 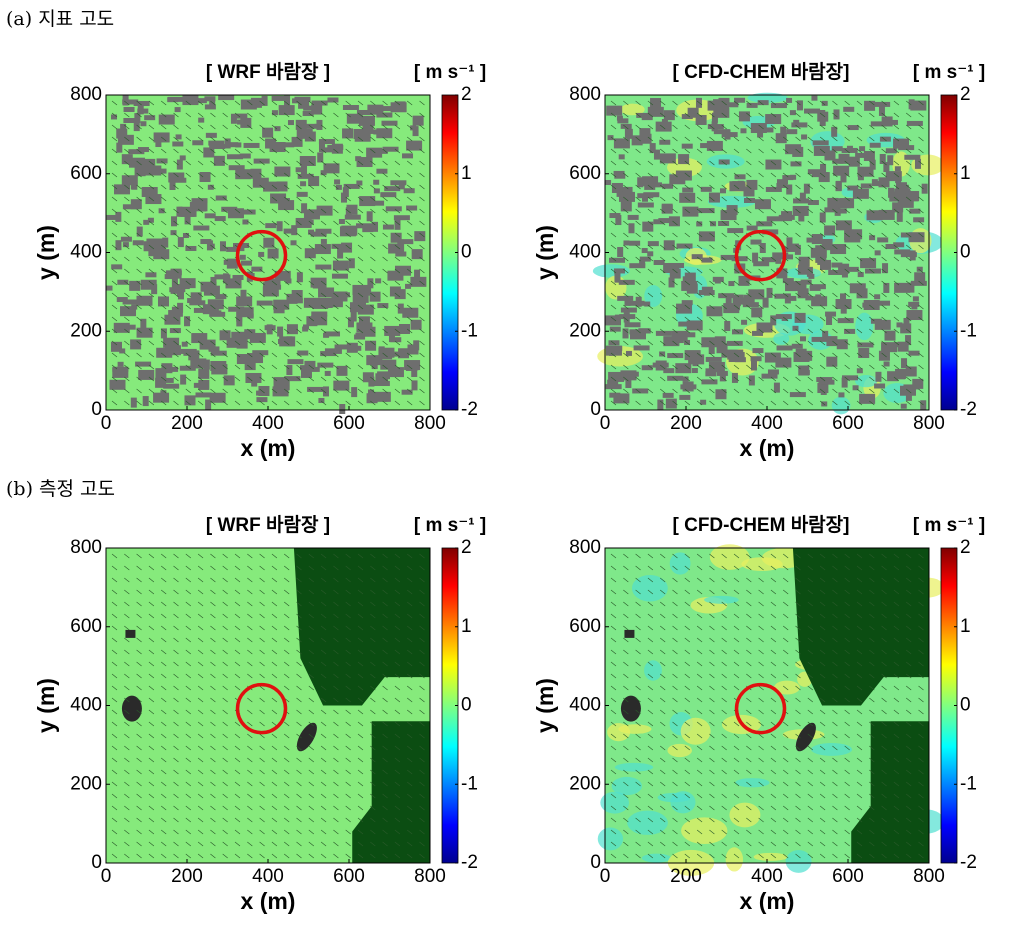 What do you see at coordinates (86, 705) in the screenshot?
I see `y-tick-label: 400` at bounding box center [86, 705].